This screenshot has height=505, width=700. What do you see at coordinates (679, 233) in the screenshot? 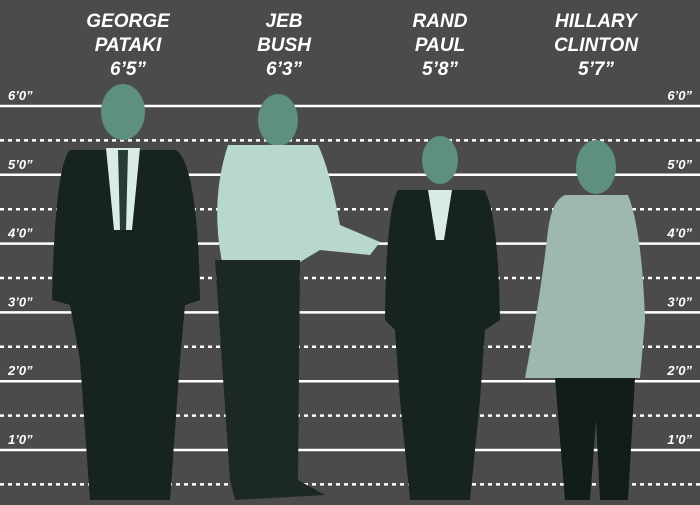
I see `scale-label-right: 4’0”` at bounding box center [679, 233].